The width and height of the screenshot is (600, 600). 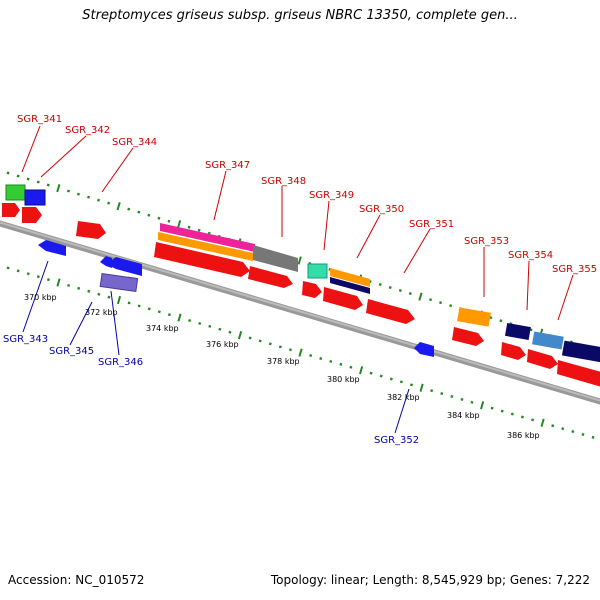 I want to click on scale-label: 386 kbp, so click(x=523, y=435).